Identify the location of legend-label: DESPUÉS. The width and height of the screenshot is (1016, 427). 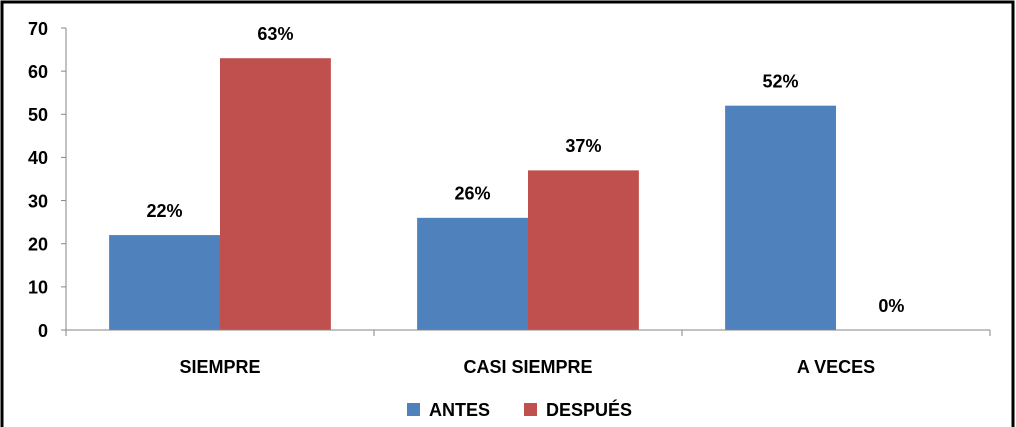
(589, 409).